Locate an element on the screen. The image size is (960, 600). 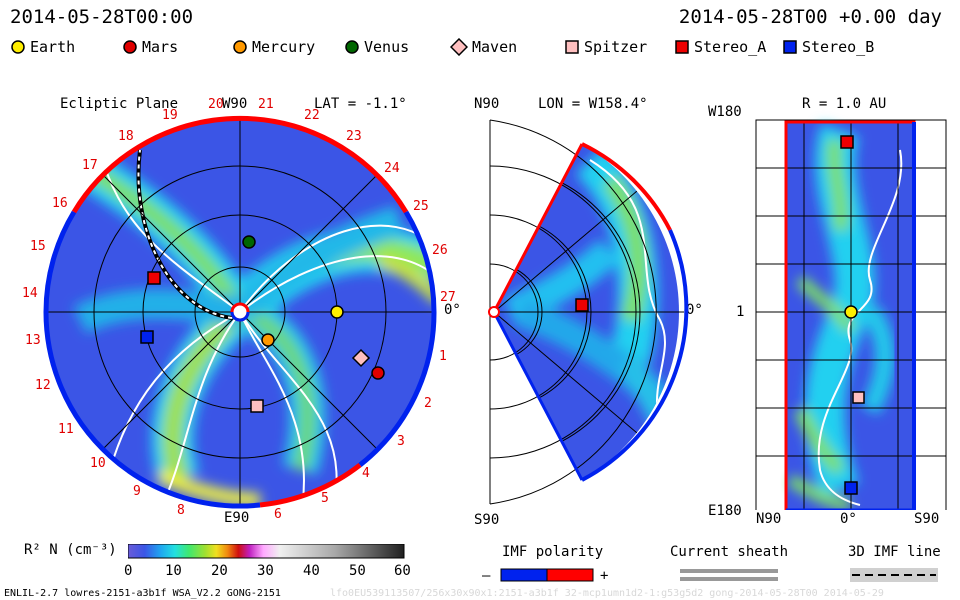
mars-marker-icon is located at coordinates (130, 47).